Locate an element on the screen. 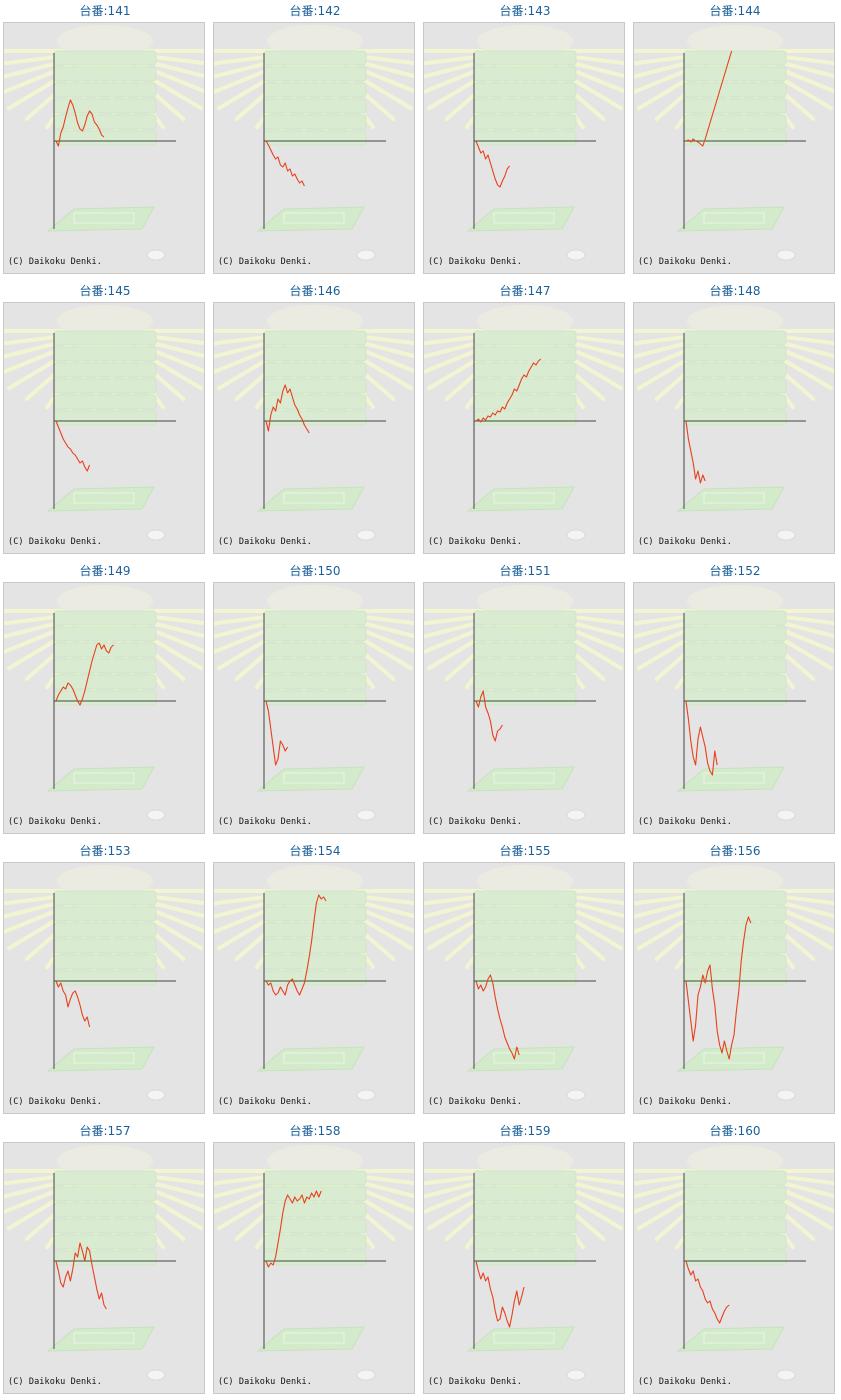 The height and width of the screenshot is (1400, 841). machine-cell: 台番:143 (C) Daikoku Denki. is located at coordinates (525, 140).